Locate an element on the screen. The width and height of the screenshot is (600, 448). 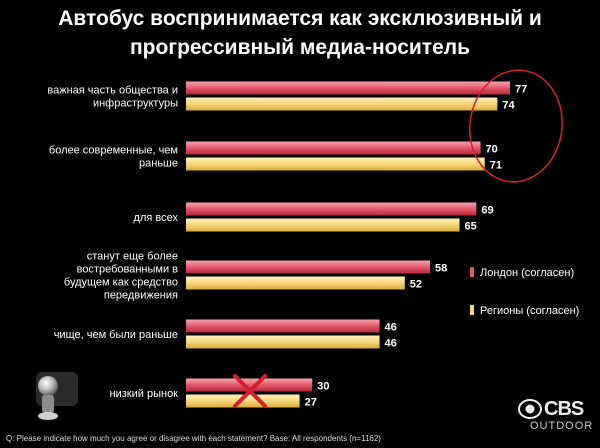
value-label-regions-3: 52 is located at coordinates (416, 285).